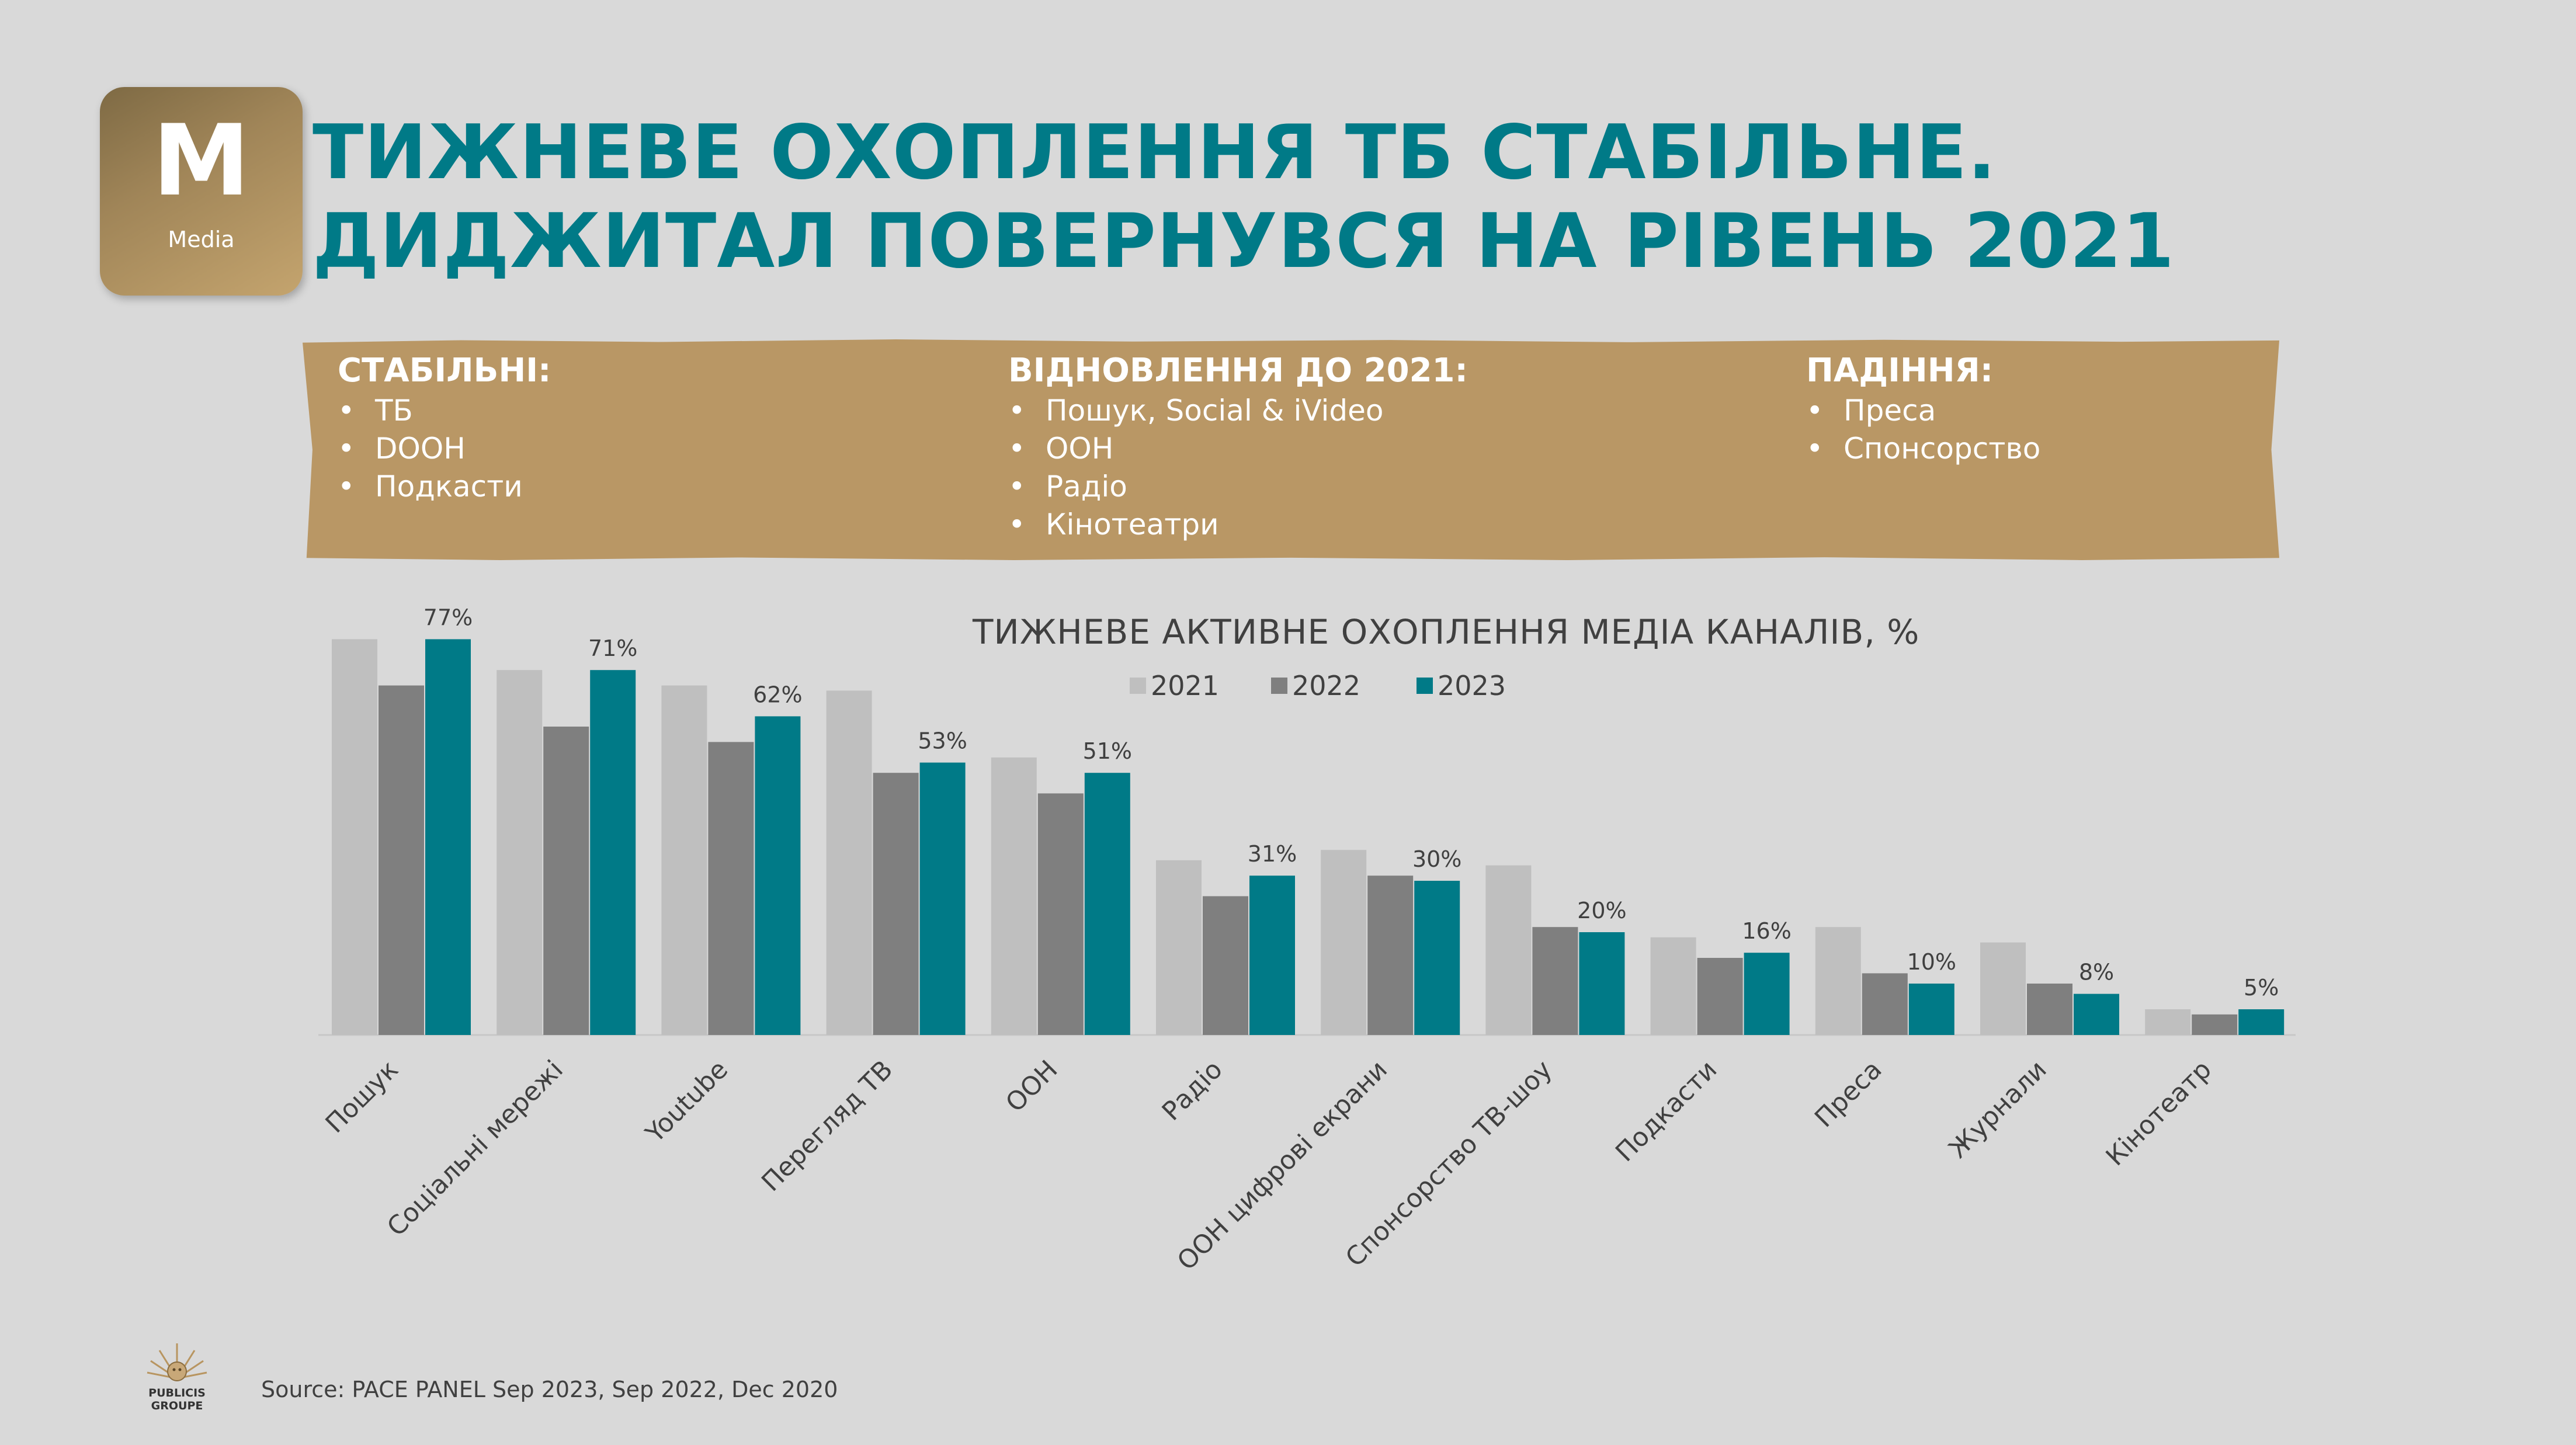 This screenshot has width=2576, height=1445. What do you see at coordinates (1848, 1094) in the screenshot?
I see `category-label: Преса` at bounding box center [1848, 1094].